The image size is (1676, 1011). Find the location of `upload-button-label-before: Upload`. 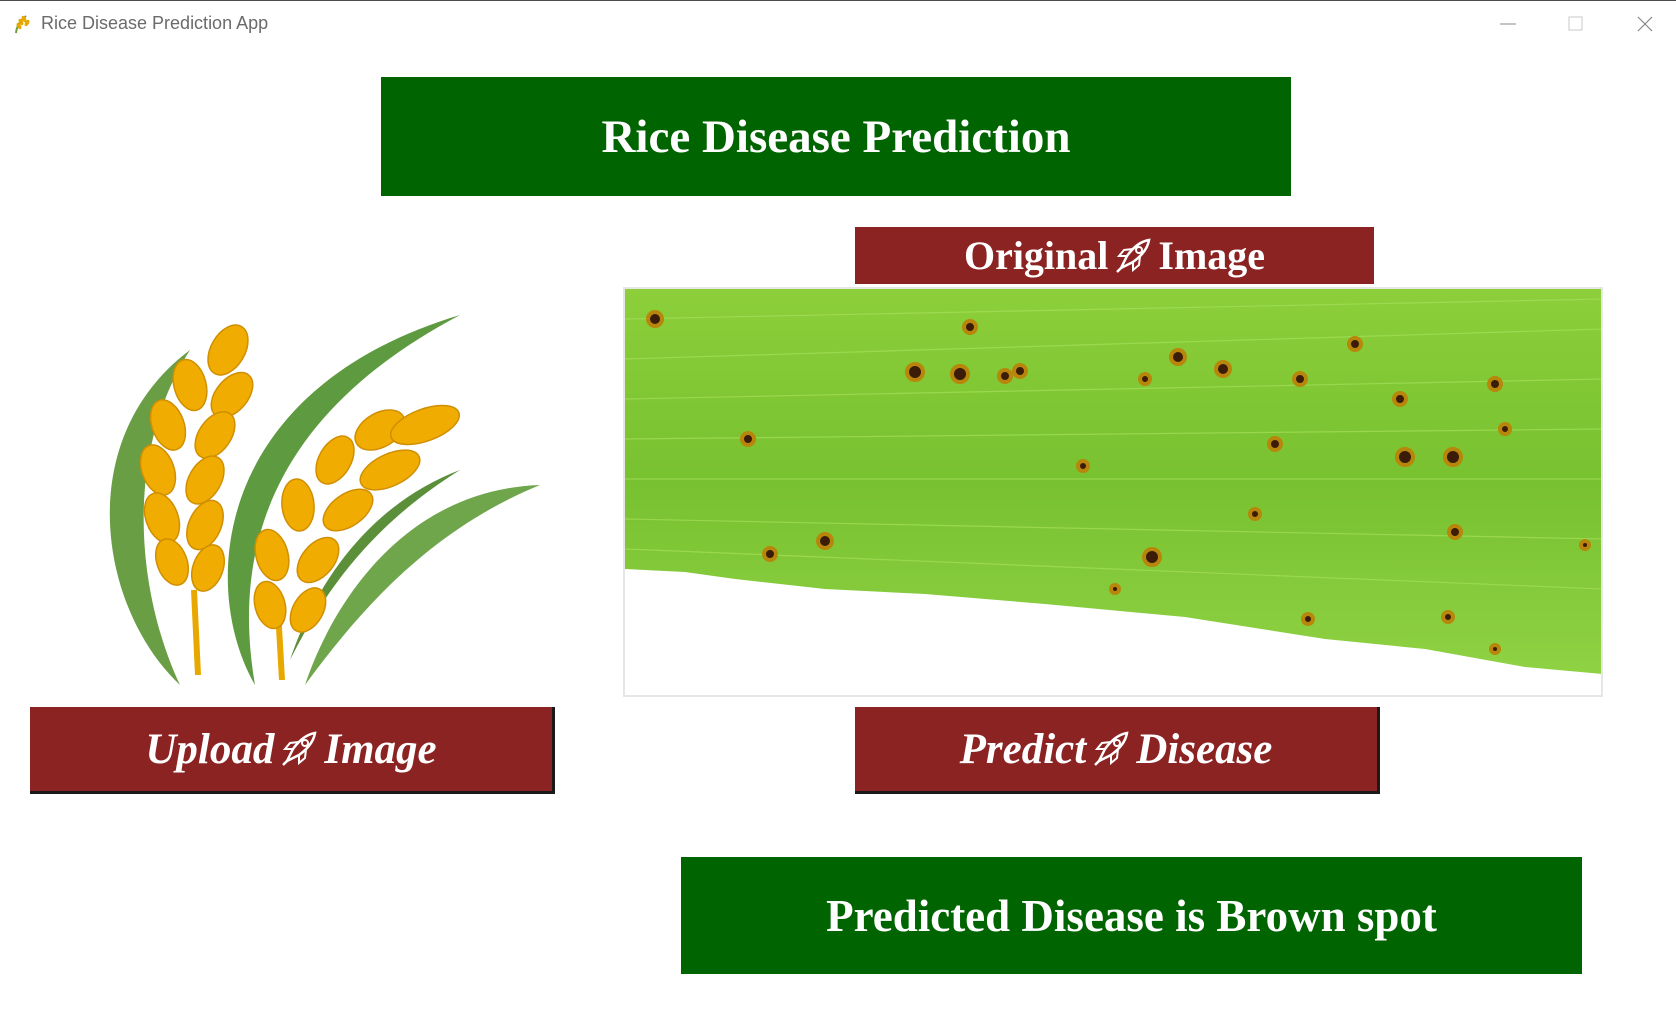

upload-button-label-before: Upload is located at coordinates (210, 749).